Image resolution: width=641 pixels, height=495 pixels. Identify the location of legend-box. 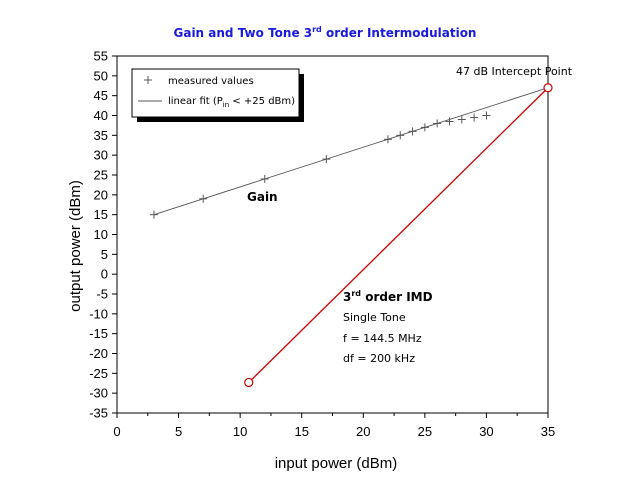
(215, 93).